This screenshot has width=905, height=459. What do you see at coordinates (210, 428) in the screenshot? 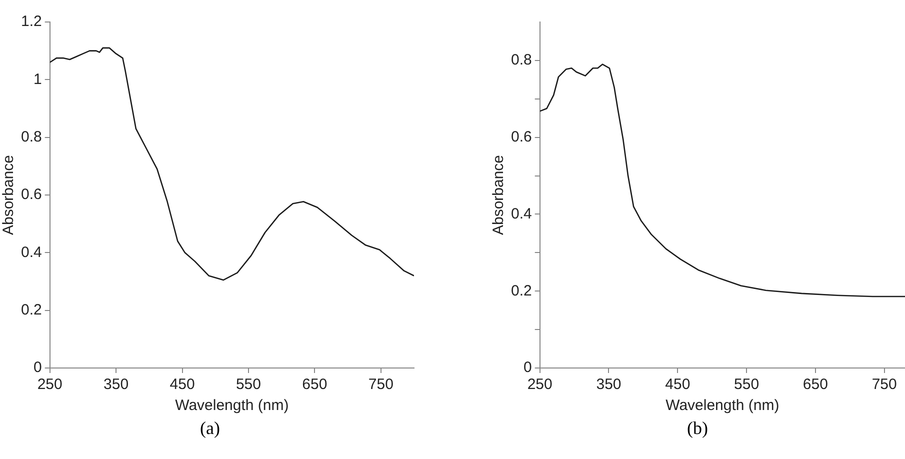
I see `text: (a)` at bounding box center [210, 428].